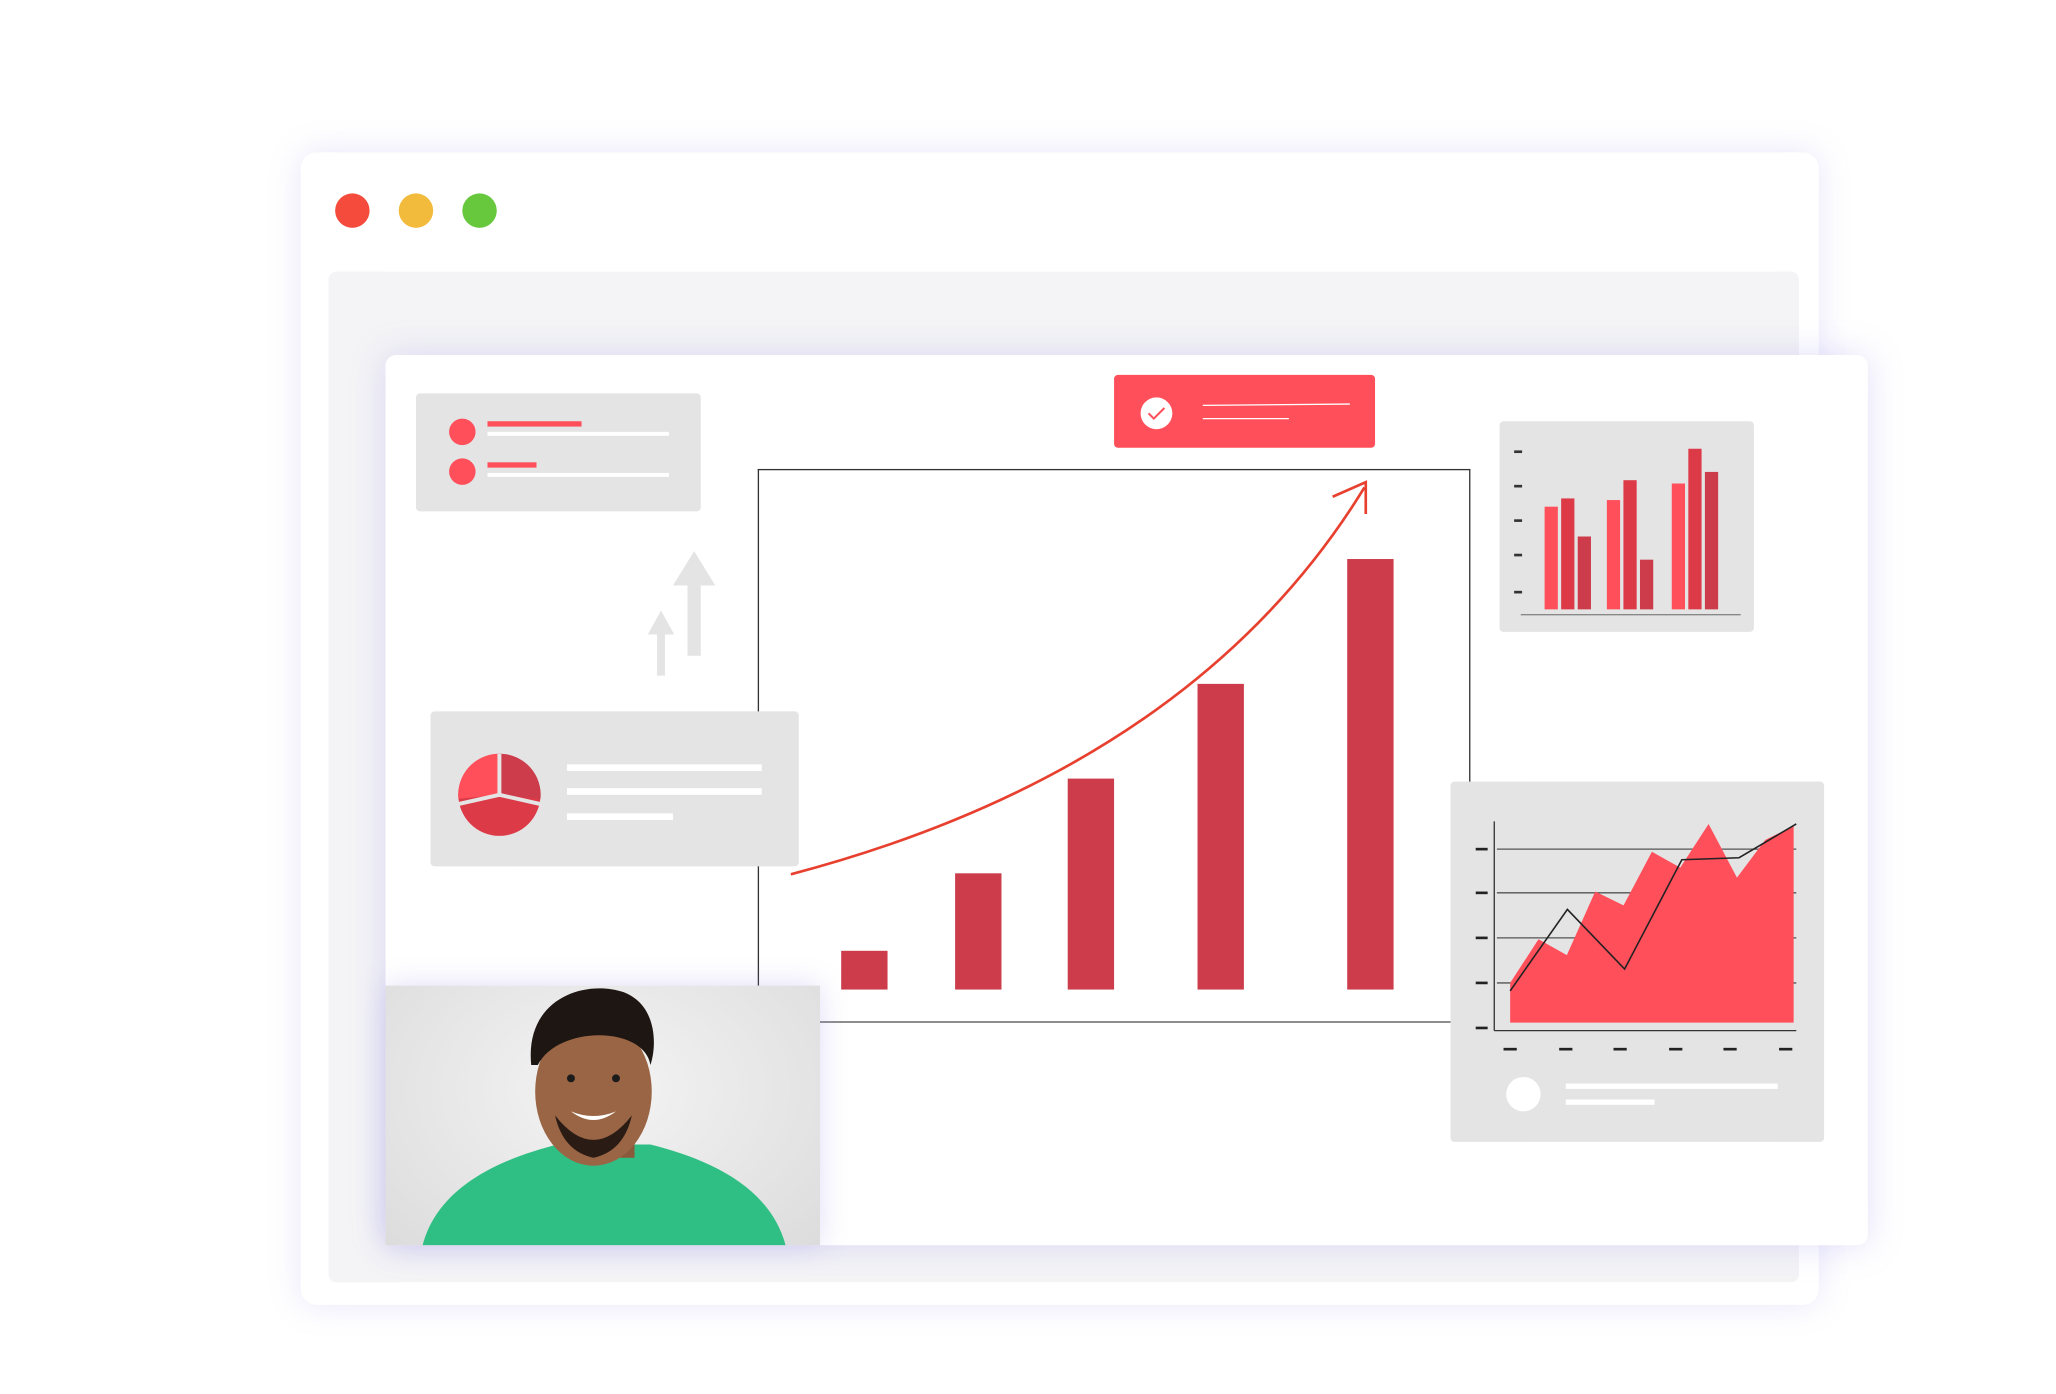 This screenshot has height=1394, width=2056. Describe the element at coordinates (1350, 497) in the screenshot. I see `trend-arrowhead` at that location.